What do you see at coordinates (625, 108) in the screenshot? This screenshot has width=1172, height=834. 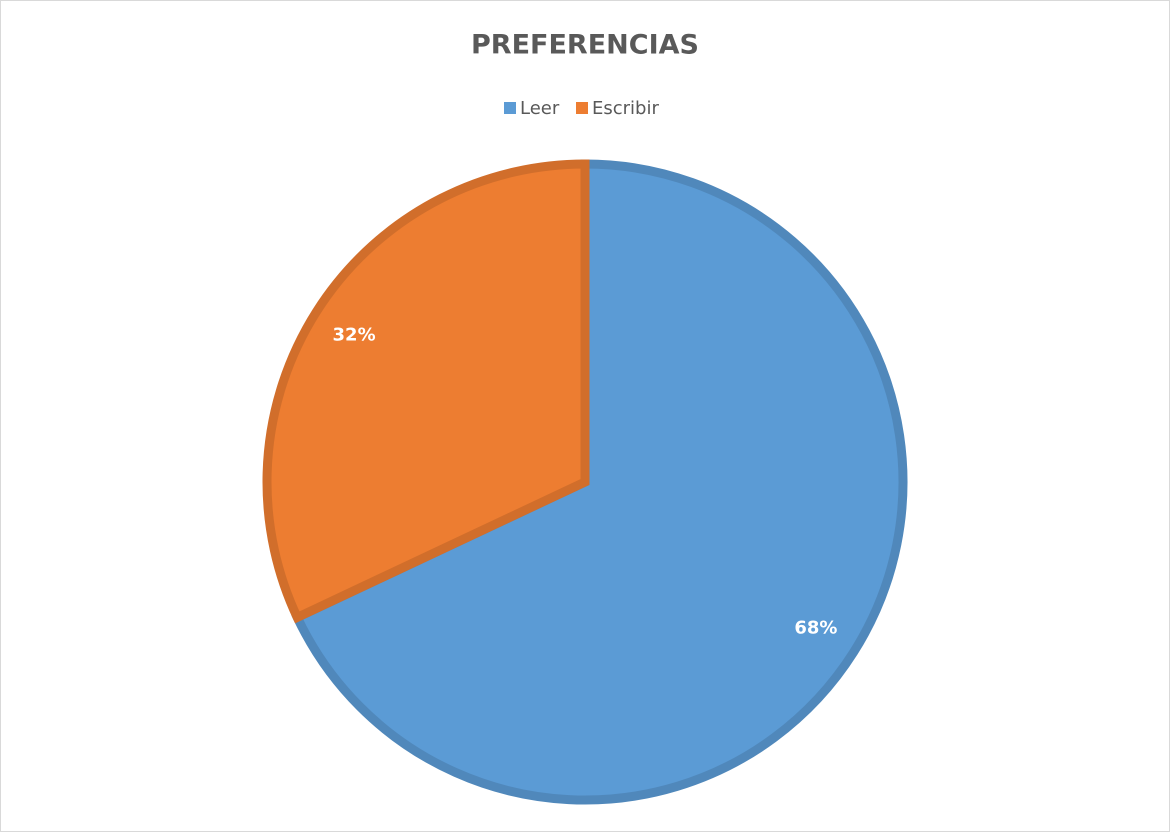 I see `legend-label: Escribir` at bounding box center [625, 108].